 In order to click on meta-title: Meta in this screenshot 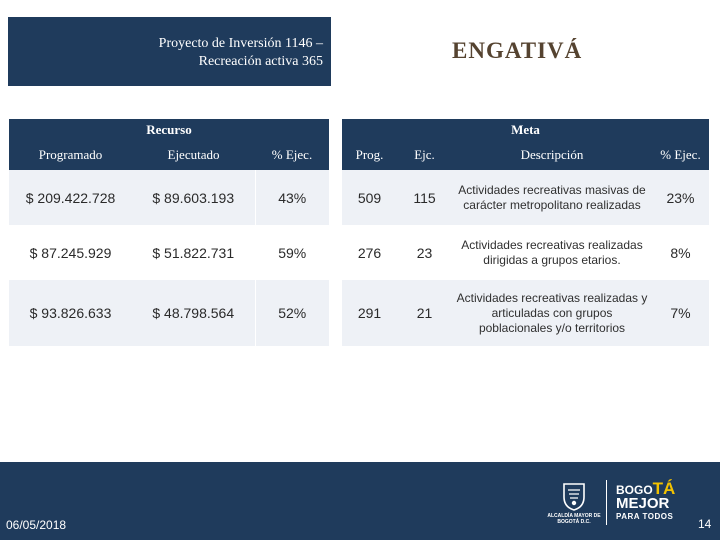, I will do `click(525, 129)`.